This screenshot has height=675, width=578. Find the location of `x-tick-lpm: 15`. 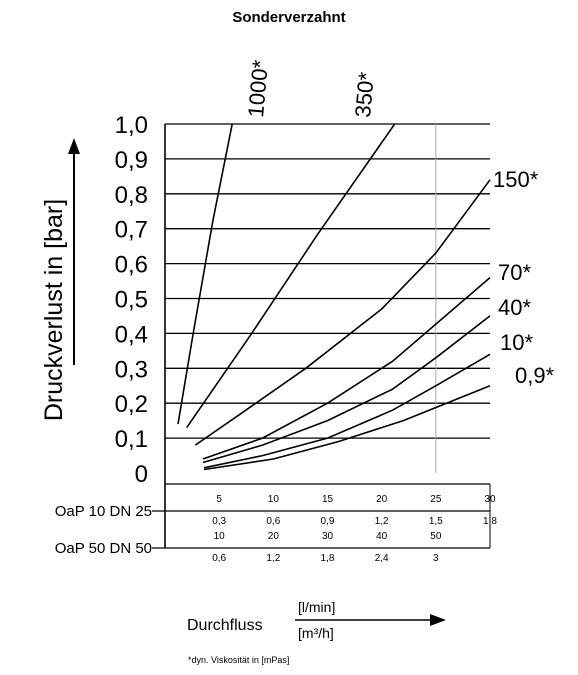

x-tick-lpm: 15 is located at coordinates (328, 499).